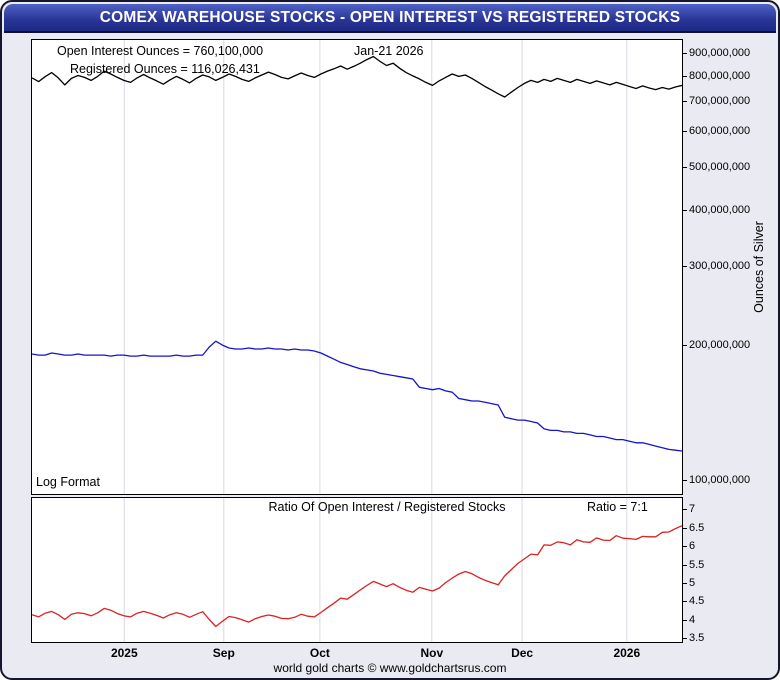 The image size is (780, 680). What do you see at coordinates (160, 51) in the screenshot?
I see `open-interest-annotation: Open Interest Ounces = 760,100,000` at bounding box center [160, 51].